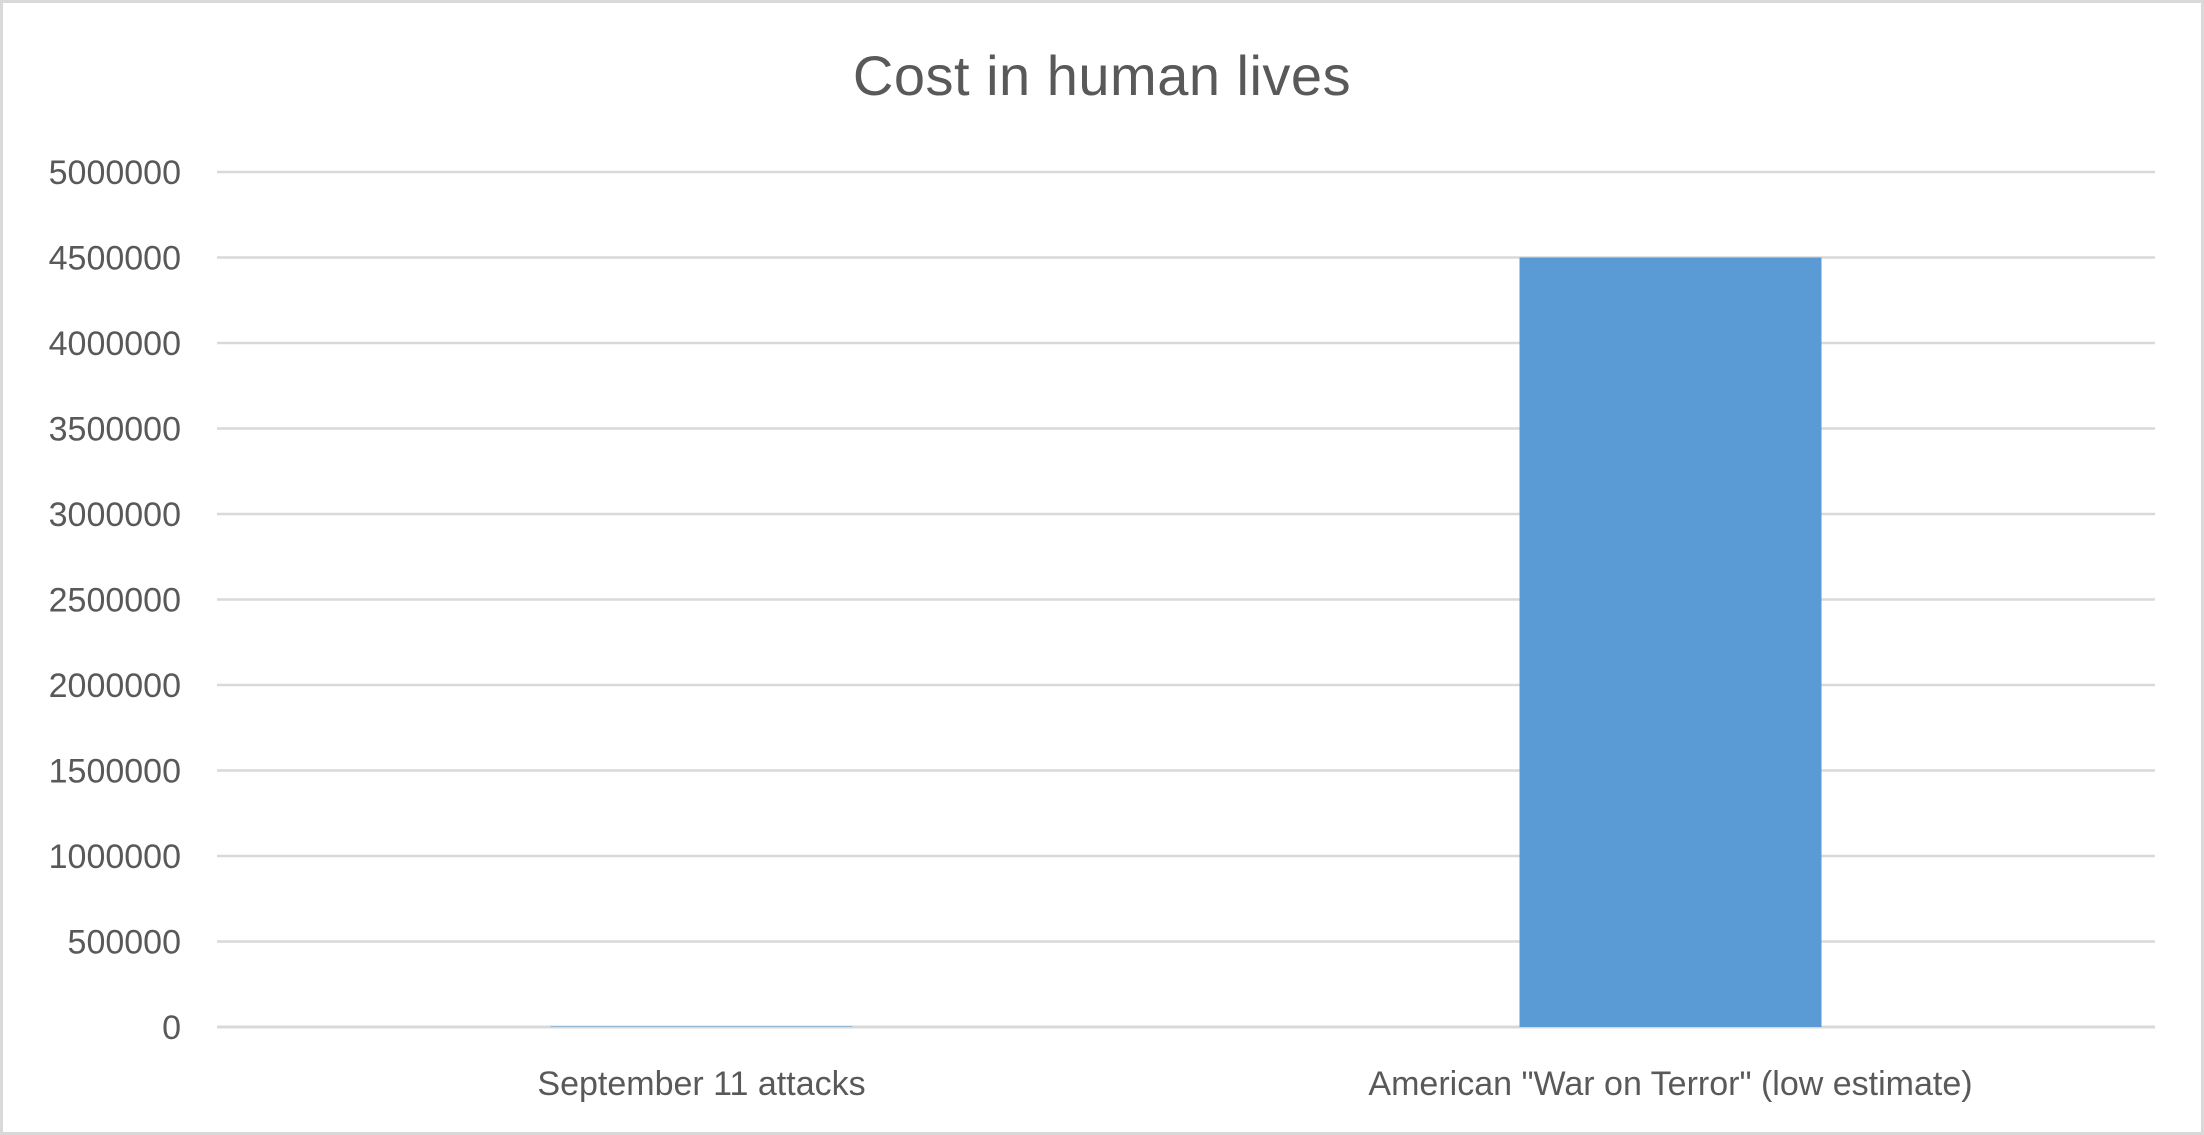 The width and height of the screenshot is (2204, 1135). I want to click on y-tick-label: 2000000, so click(115, 686).